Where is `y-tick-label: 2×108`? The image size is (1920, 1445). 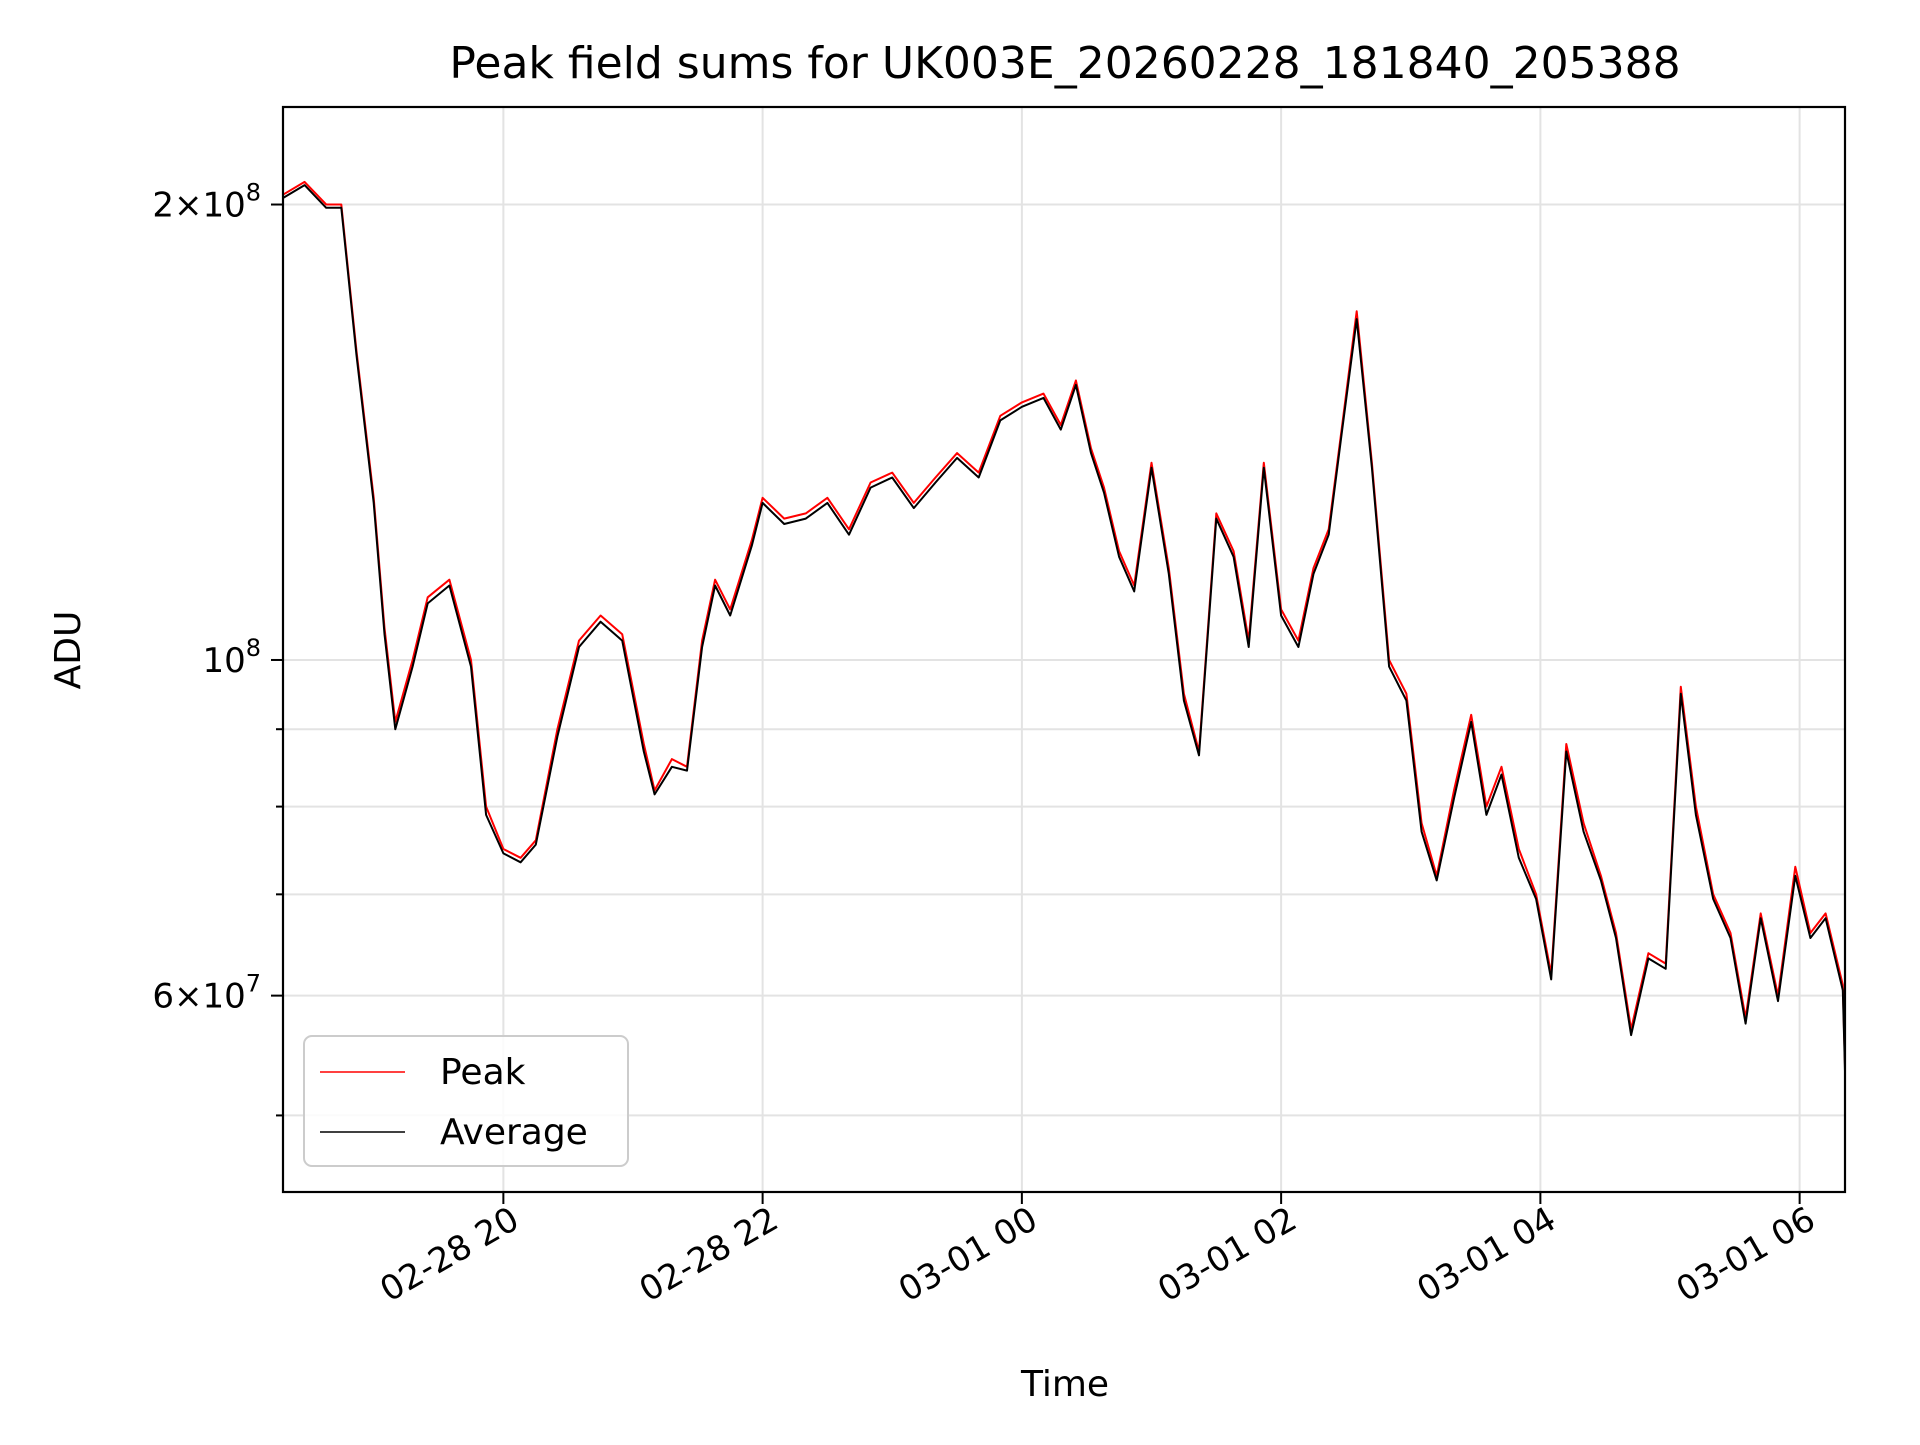
y-tick-label: 2×108 is located at coordinates (206, 202).